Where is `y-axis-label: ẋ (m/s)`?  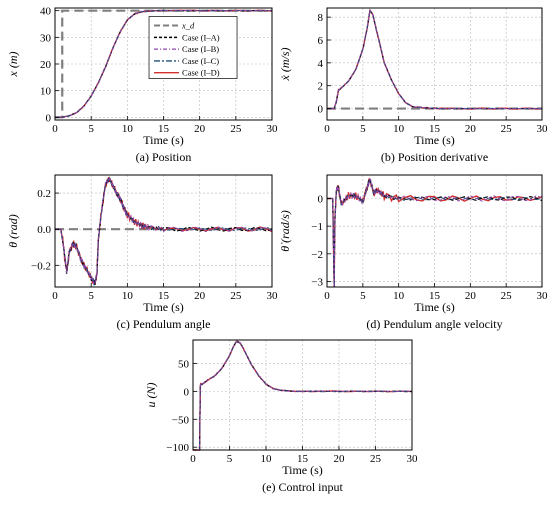
y-axis-label: ẋ (m/s) is located at coordinates (285, 65).